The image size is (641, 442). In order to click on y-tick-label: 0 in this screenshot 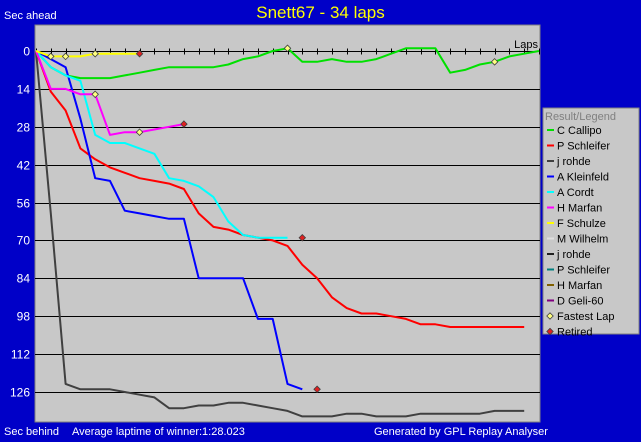, I will do `click(26, 52)`.